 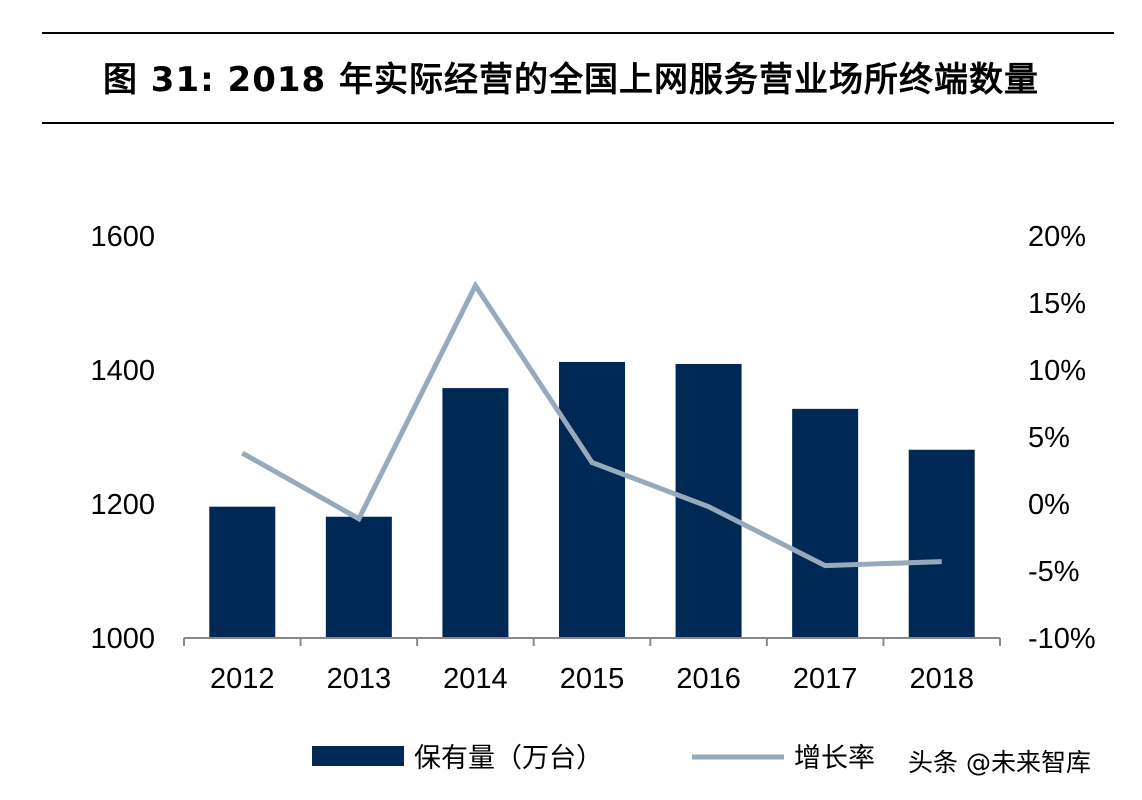 I want to click on x-tick-label: 2017, so click(x=825, y=679).